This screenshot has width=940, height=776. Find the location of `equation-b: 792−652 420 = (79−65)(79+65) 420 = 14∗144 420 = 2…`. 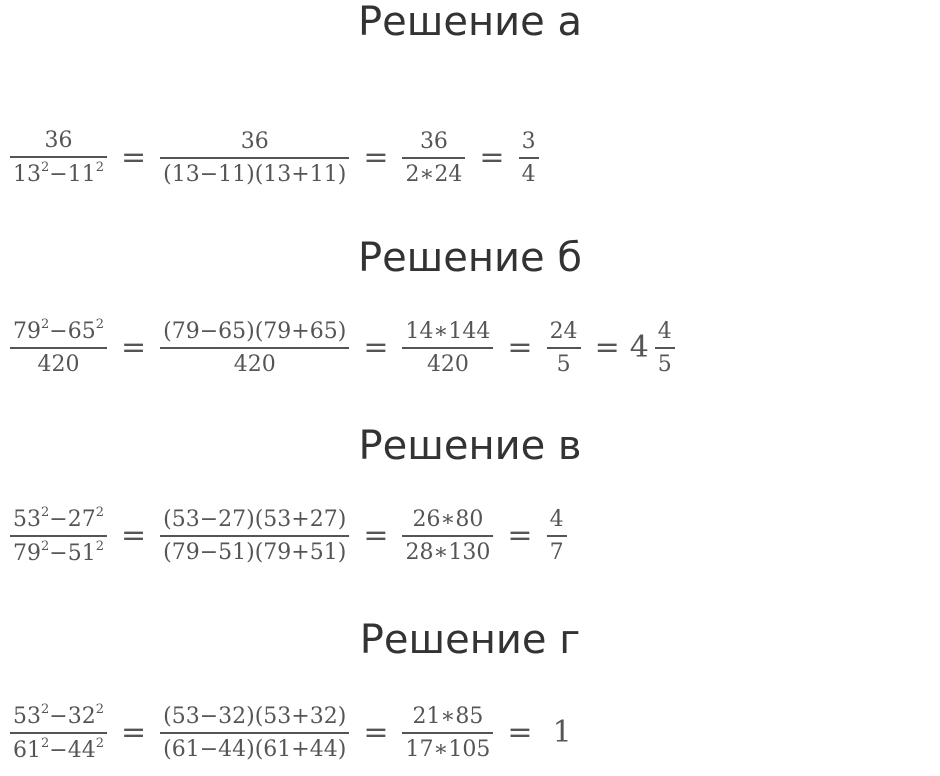

equation-b: 792−652 420 = (79−65)(79+65) 420 = 14∗144 420 = 2… is located at coordinates (342, 347).